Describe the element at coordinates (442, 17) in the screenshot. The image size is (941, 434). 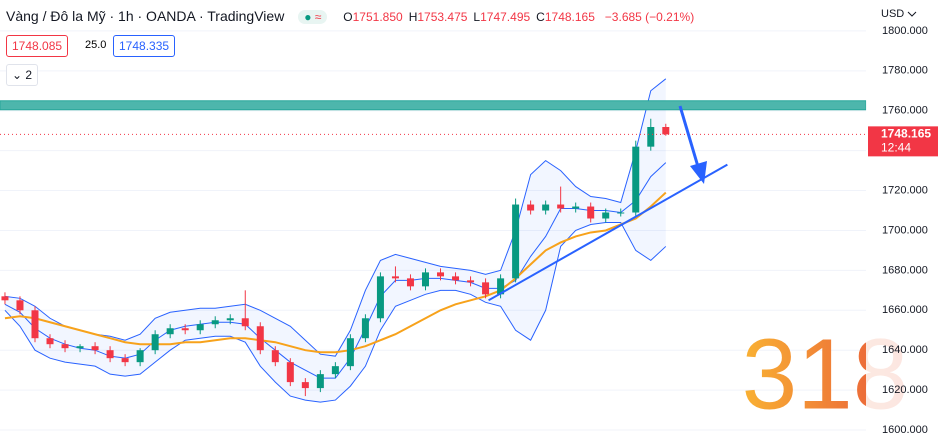
I see `ohlc-value: 1753.475` at that location.